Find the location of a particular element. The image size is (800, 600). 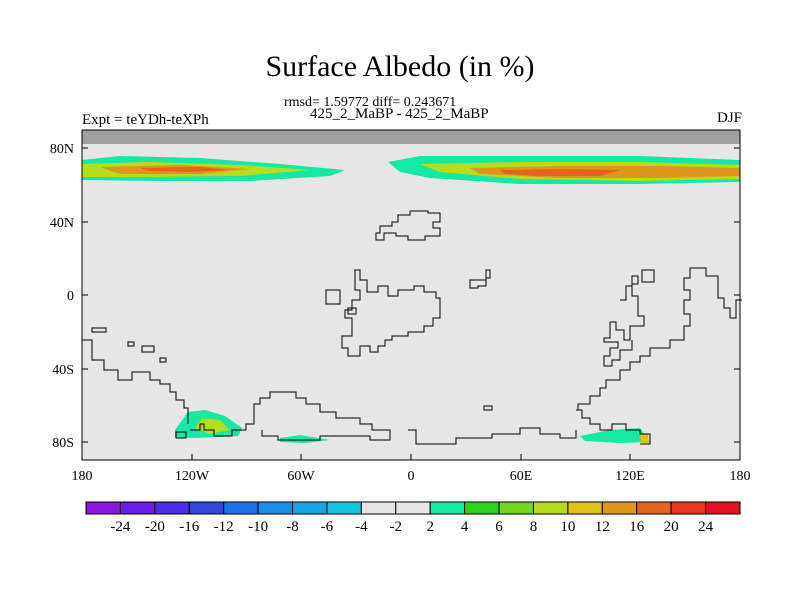

longitude-labels: 180 120W 60W 0 60E 120E 180 is located at coordinates (411, 476).